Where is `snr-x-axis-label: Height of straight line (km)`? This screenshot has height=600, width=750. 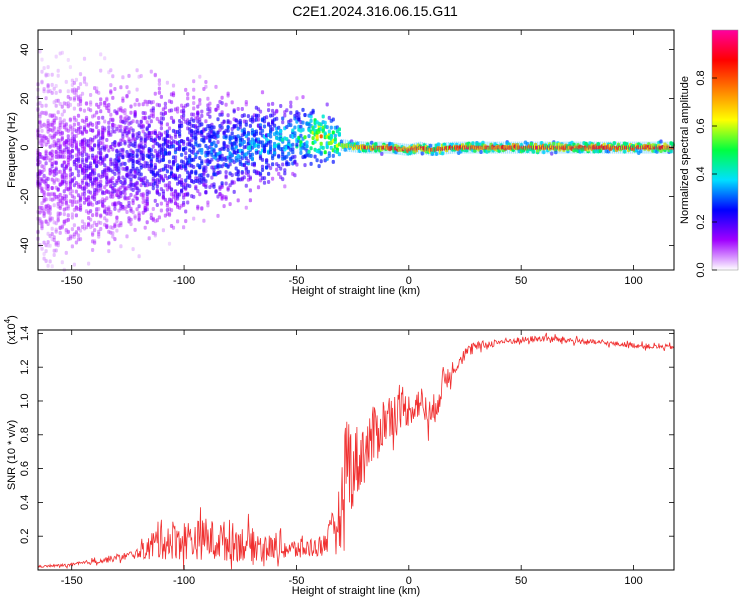
snr-x-axis-label: Height of straight line (km) is located at coordinates (356, 591).